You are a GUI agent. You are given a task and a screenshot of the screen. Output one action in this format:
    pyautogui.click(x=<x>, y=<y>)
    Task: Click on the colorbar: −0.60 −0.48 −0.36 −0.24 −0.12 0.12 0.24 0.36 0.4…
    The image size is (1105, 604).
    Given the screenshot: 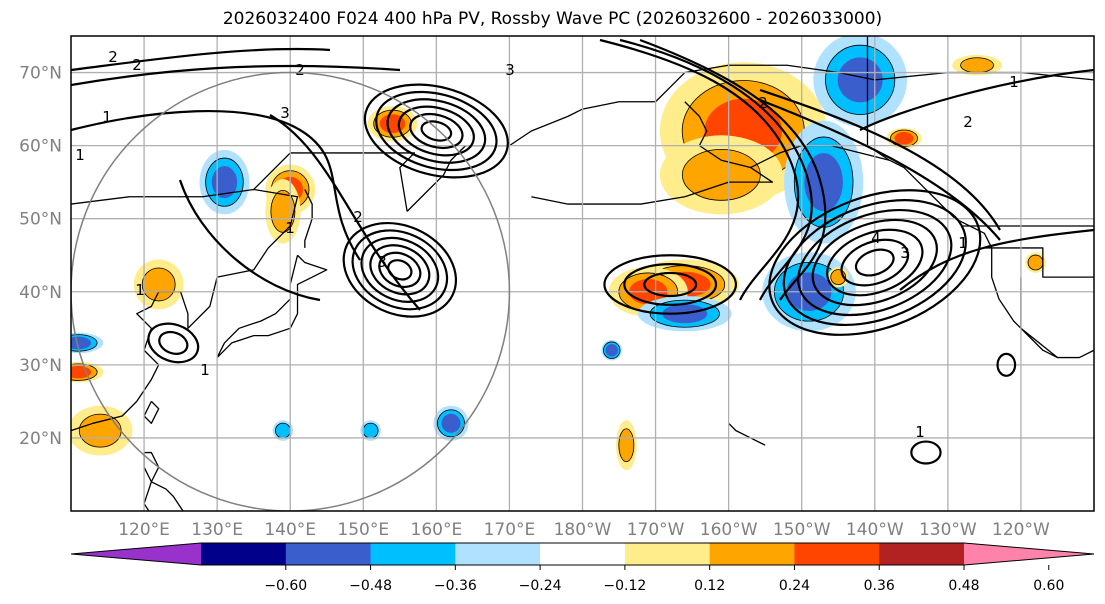 What is the action you would take?
    pyautogui.click(x=582, y=568)
    